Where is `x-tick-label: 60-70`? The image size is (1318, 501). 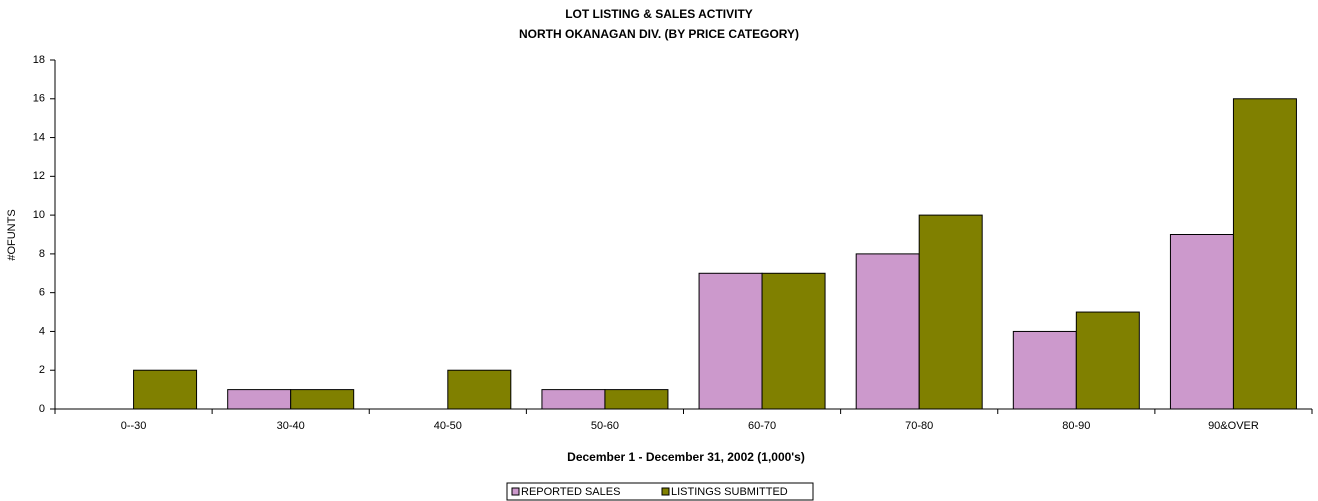 x-tick-label: 60-70 is located at coordinates (762, 426).